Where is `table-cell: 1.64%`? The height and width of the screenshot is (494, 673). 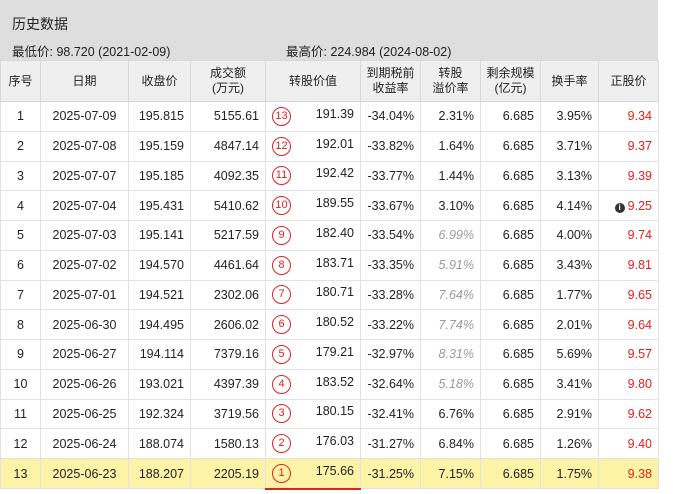
table-cell: 1.64% is located at coordinates (450, 146).